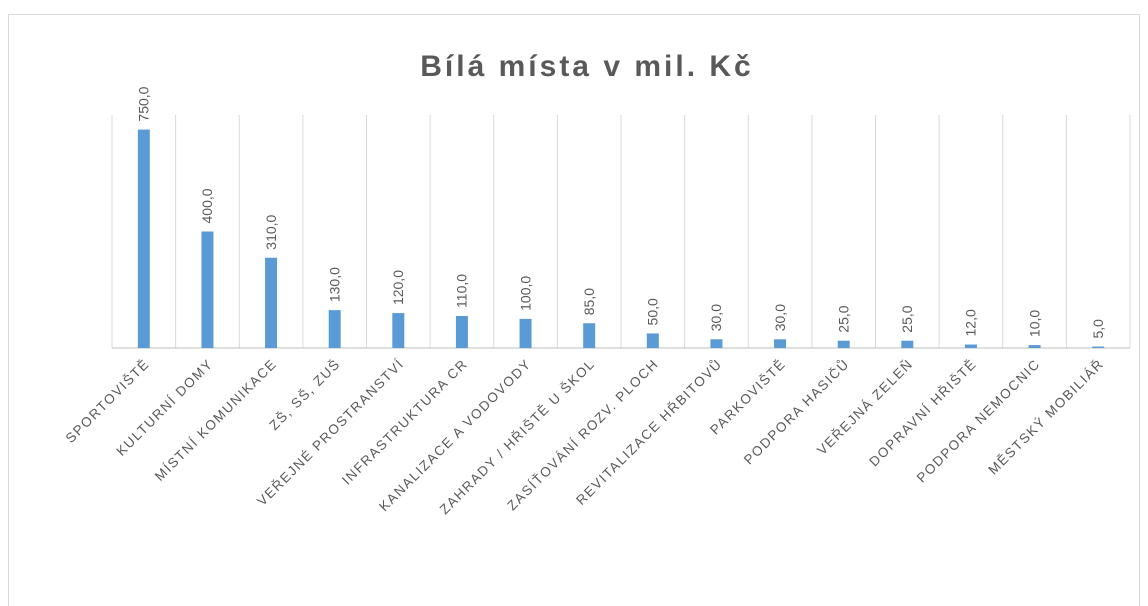  What do you see at coordinates (144, 103) in the screenshot?
I see `value-label: 750,0` at bounding box center [144, 103].